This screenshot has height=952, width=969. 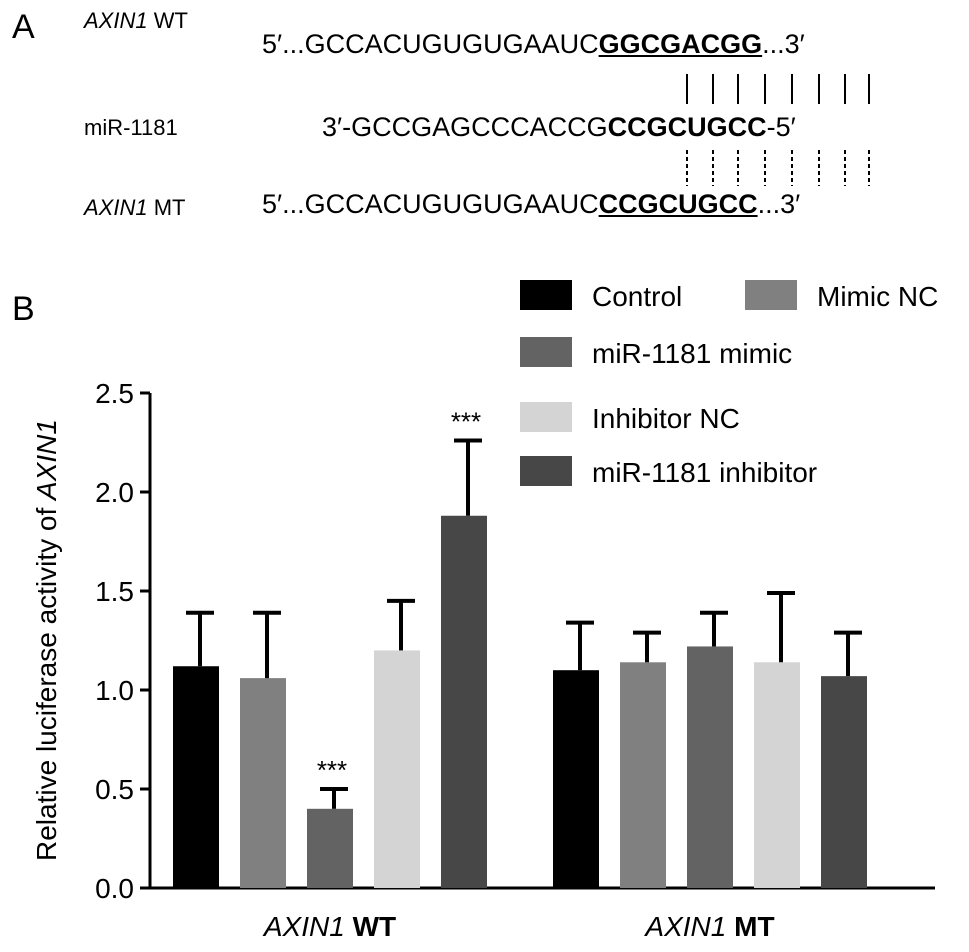 What do you see at coordinates (114, 591) in the screenshot?
I see `y-tick-label: 1.5` at bounding box center [114, 591].